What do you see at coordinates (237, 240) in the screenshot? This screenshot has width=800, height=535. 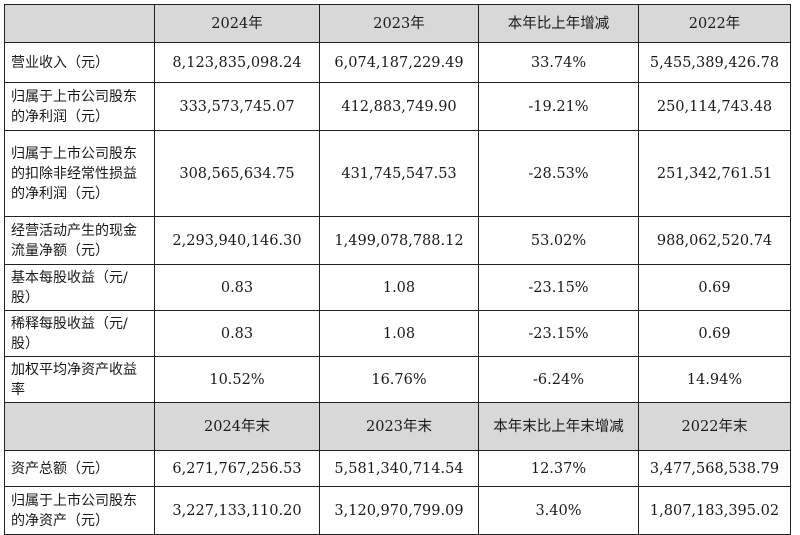 I see `value-cell: 2,293,940,146.30` at bounding box center [237, 240].